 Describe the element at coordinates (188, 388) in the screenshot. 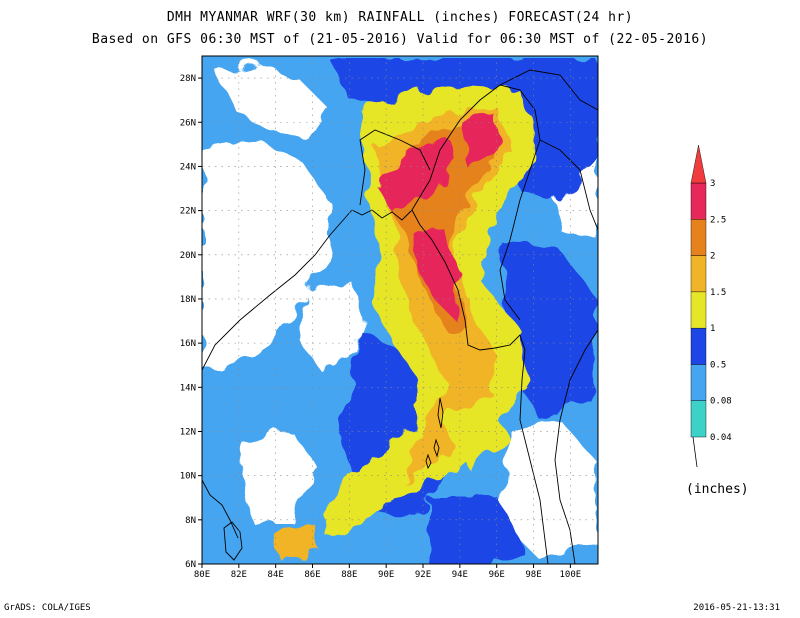

I see `lat-label-14N: 14N` at that location.